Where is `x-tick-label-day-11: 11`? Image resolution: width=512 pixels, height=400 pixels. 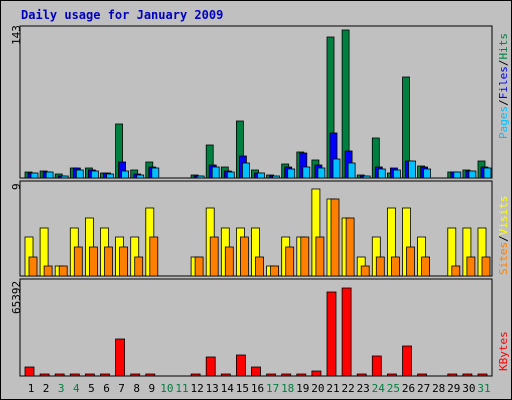
x-tick-label-day-11: 11 is located at coordinates (181, 388).